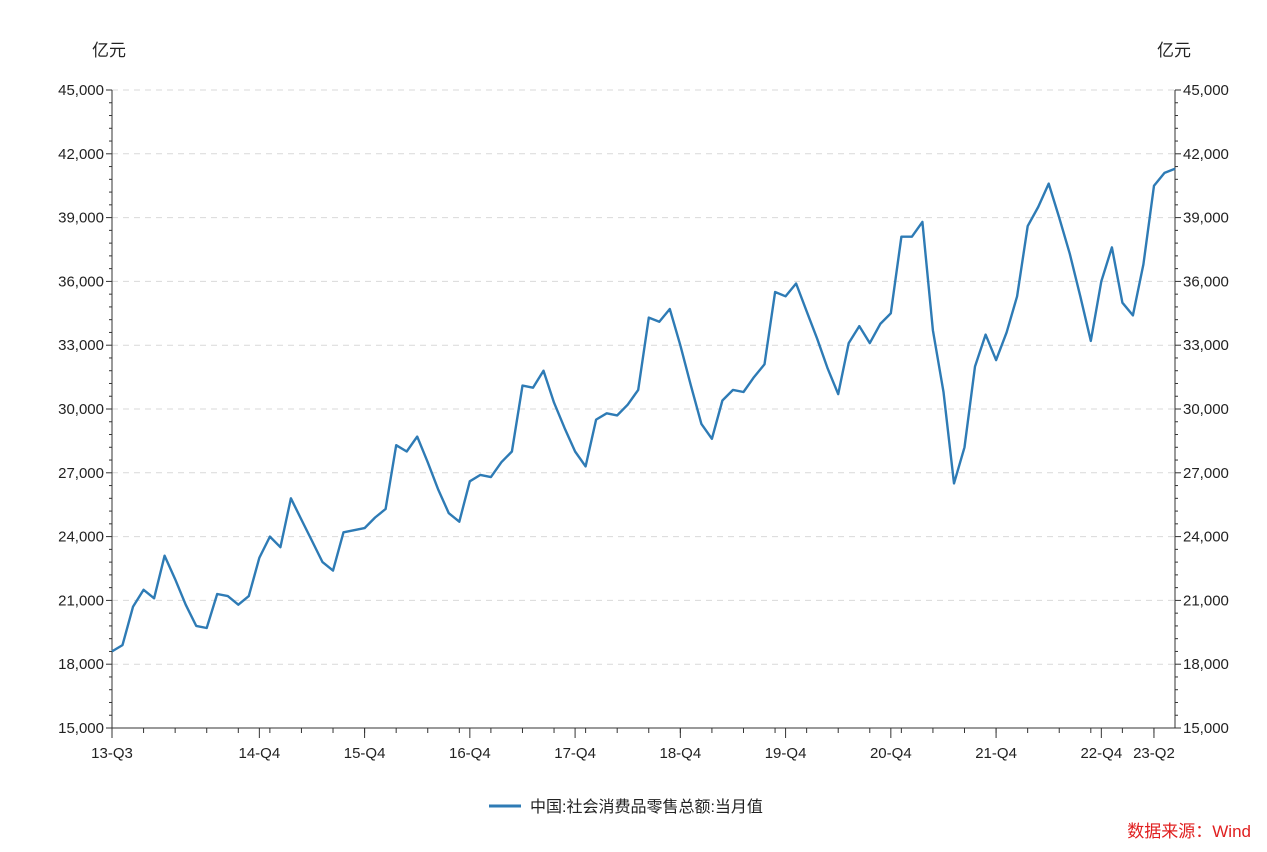 This screenshot has width=1267, height=852. Describe the element at coordinates (1206, 345) in the screenshot. I see `y-tick-label-right: 33,000` at that location.